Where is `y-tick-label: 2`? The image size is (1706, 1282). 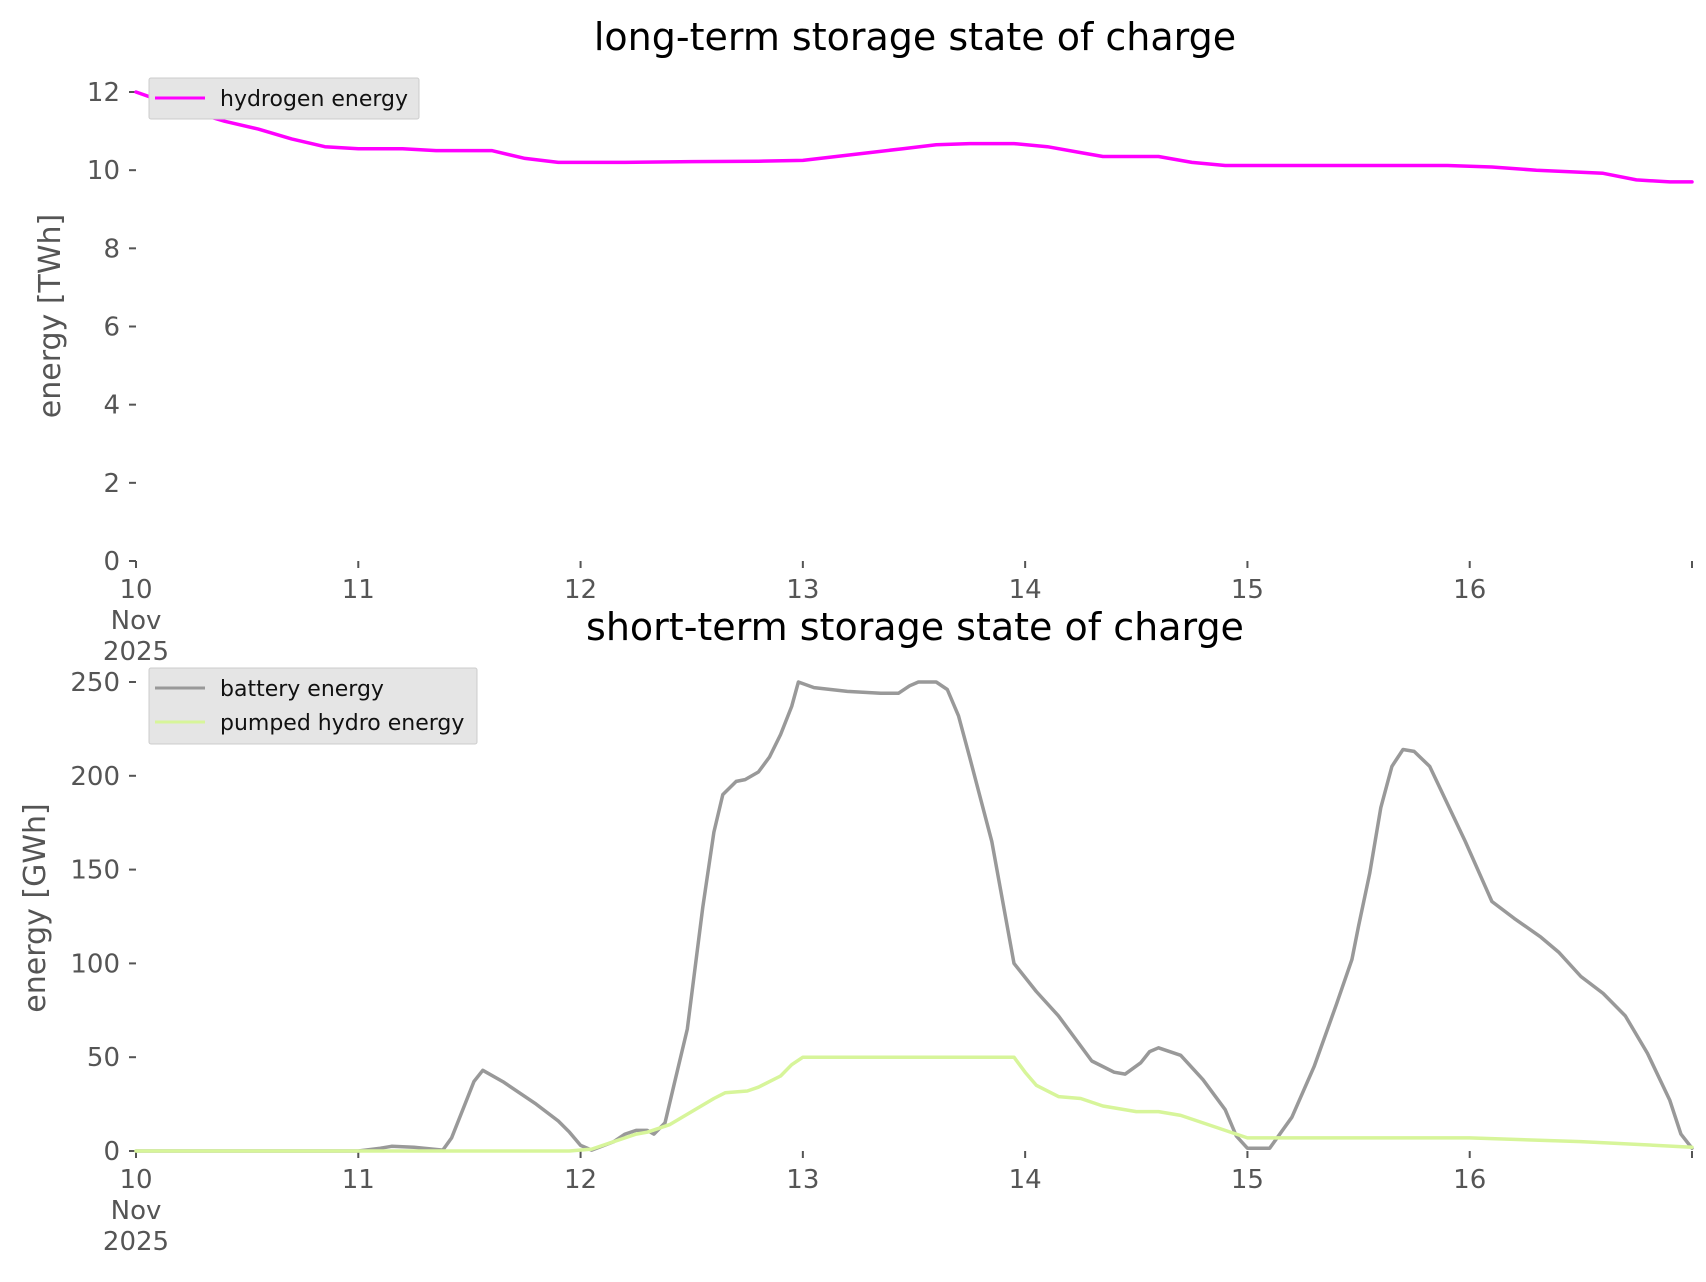 y-tick-label: 2 is located at coordinates (111, 484).